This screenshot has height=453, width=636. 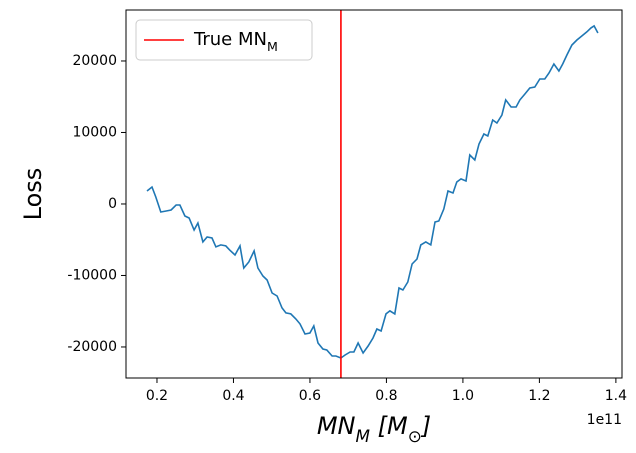 I want to click on x-tick-label: 0.8, so click(x=386, y=396).